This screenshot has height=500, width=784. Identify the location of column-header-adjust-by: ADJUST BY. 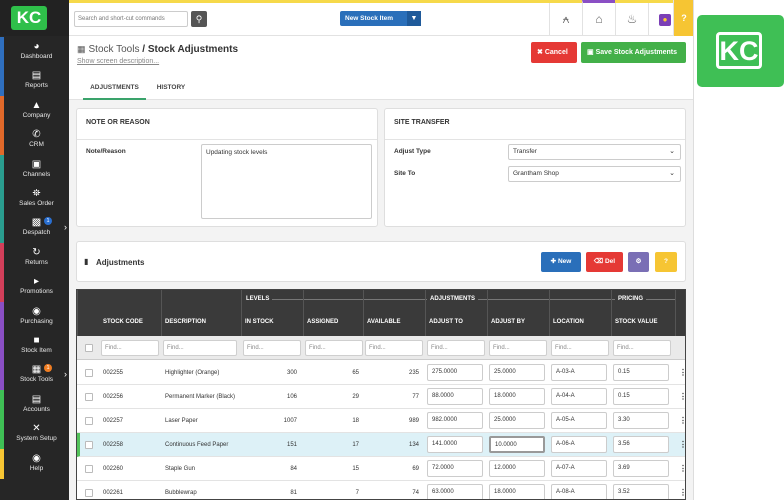
(508, 322).